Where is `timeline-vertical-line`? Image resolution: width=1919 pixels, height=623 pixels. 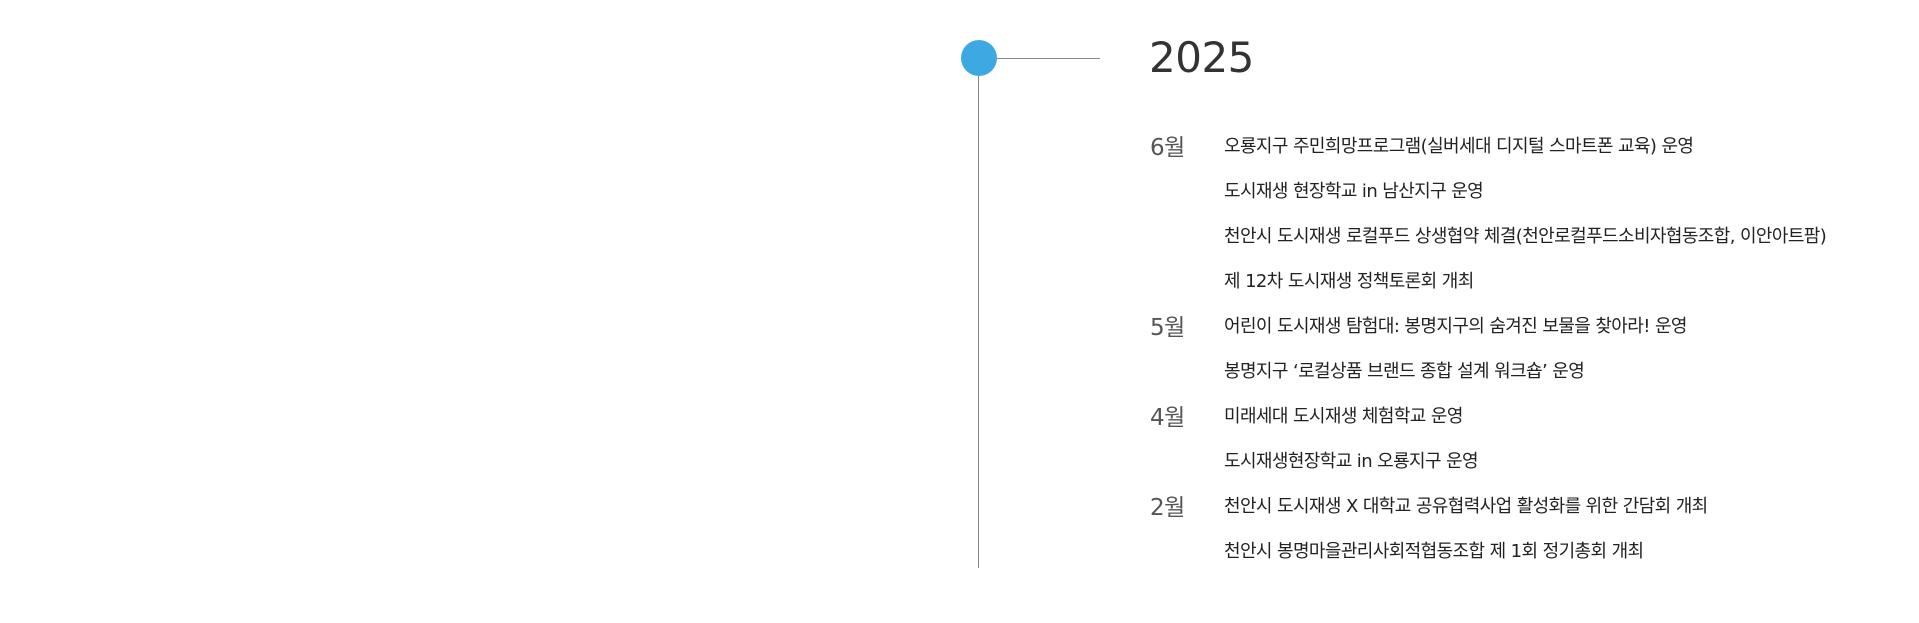
timeline-vertical-line is located at coordinates (978, 313).